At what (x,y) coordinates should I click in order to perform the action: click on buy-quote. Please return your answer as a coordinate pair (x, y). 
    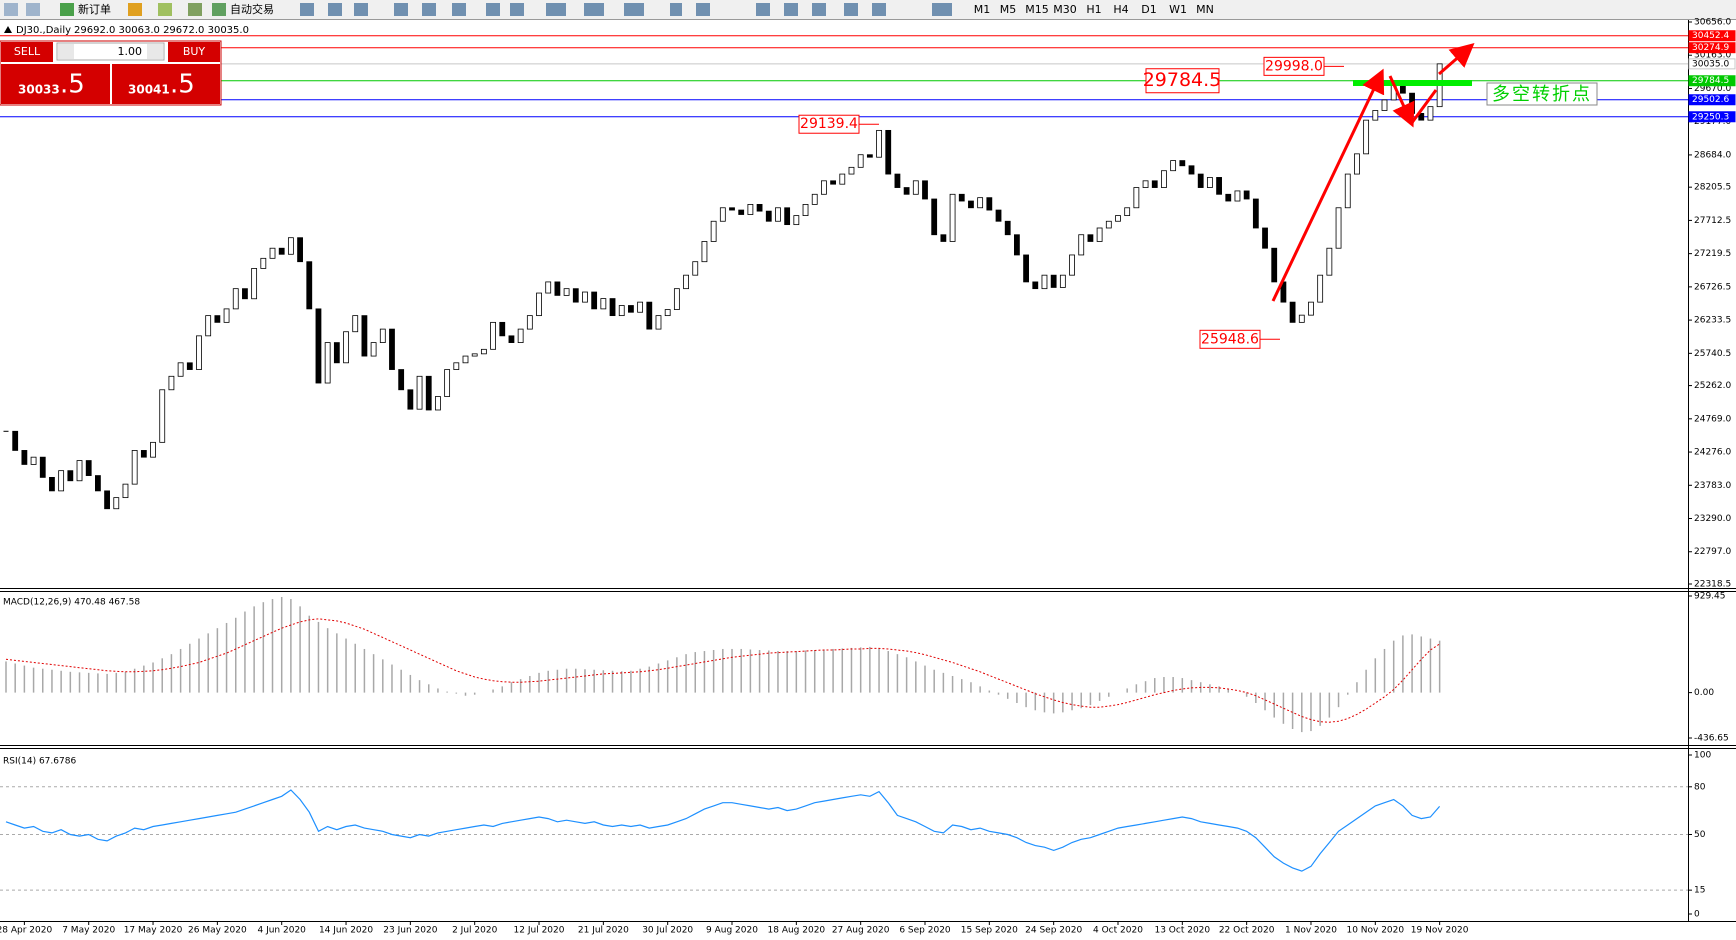
    Looking at the image, I should click on (166, 84).